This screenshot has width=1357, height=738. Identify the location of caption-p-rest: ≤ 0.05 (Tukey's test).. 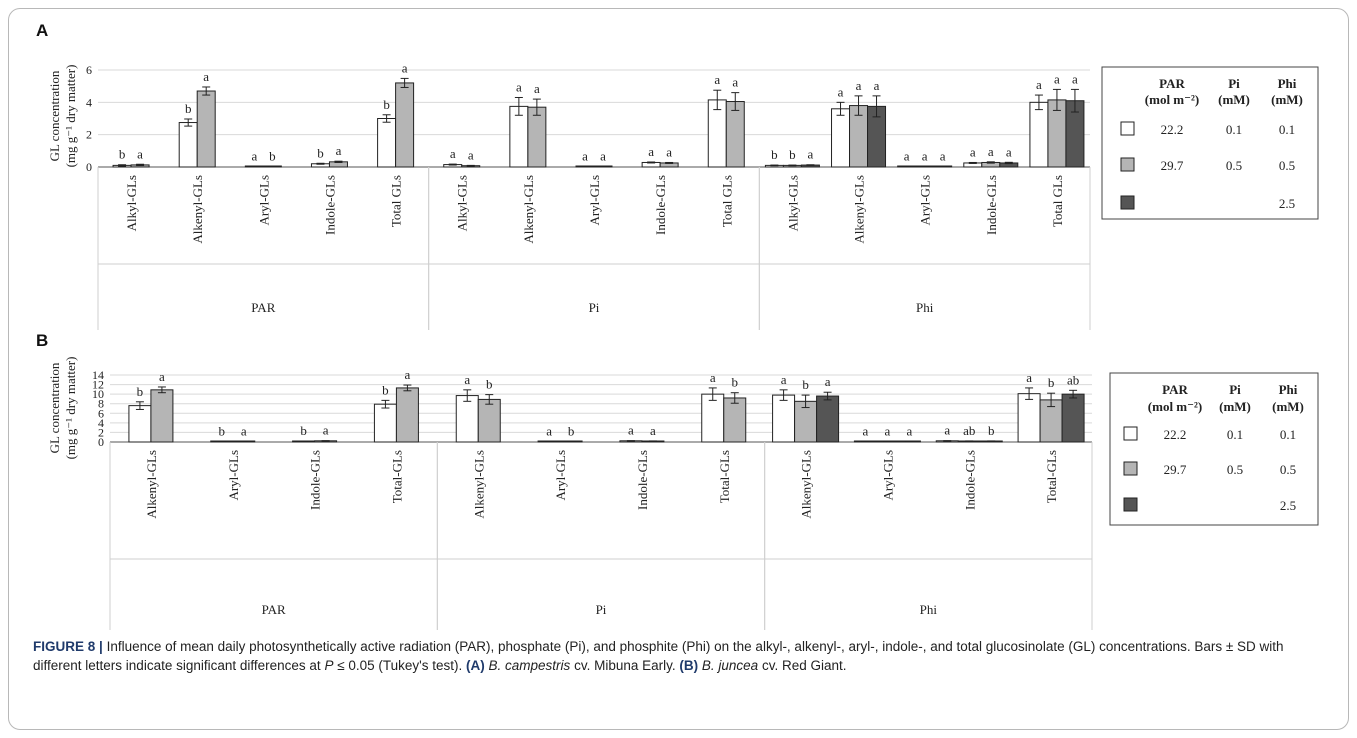
(400, 665).